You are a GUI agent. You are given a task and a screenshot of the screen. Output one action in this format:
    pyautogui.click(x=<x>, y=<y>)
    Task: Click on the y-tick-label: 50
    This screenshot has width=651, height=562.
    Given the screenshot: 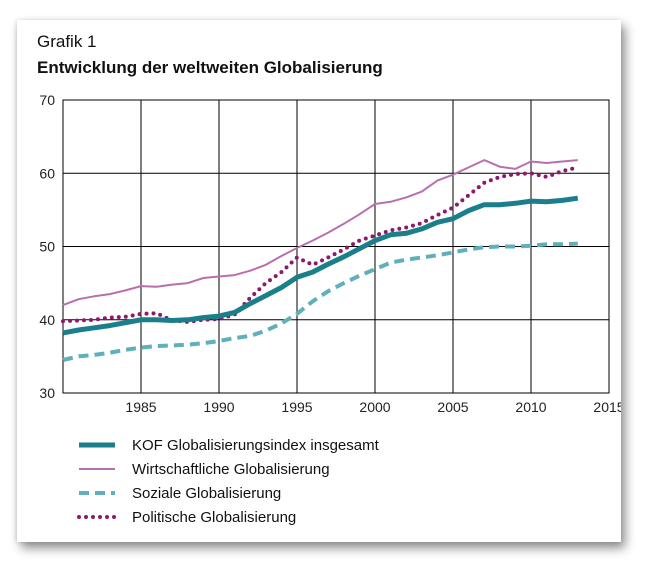 What is the action you would take?
    pyautogui.click(x=47, y=247)
    